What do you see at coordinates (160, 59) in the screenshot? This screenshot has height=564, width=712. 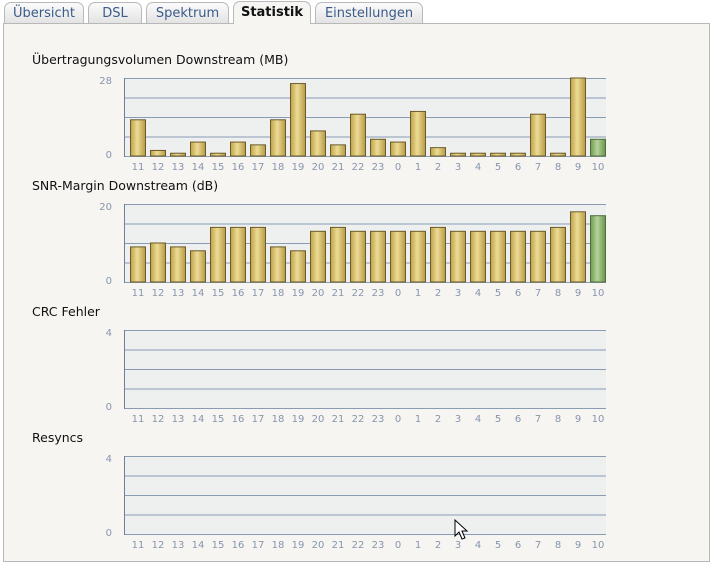 I see `chart-title-volume: Übertragungsvolumen Downstream (MB)` at bounding box center [160, 59].